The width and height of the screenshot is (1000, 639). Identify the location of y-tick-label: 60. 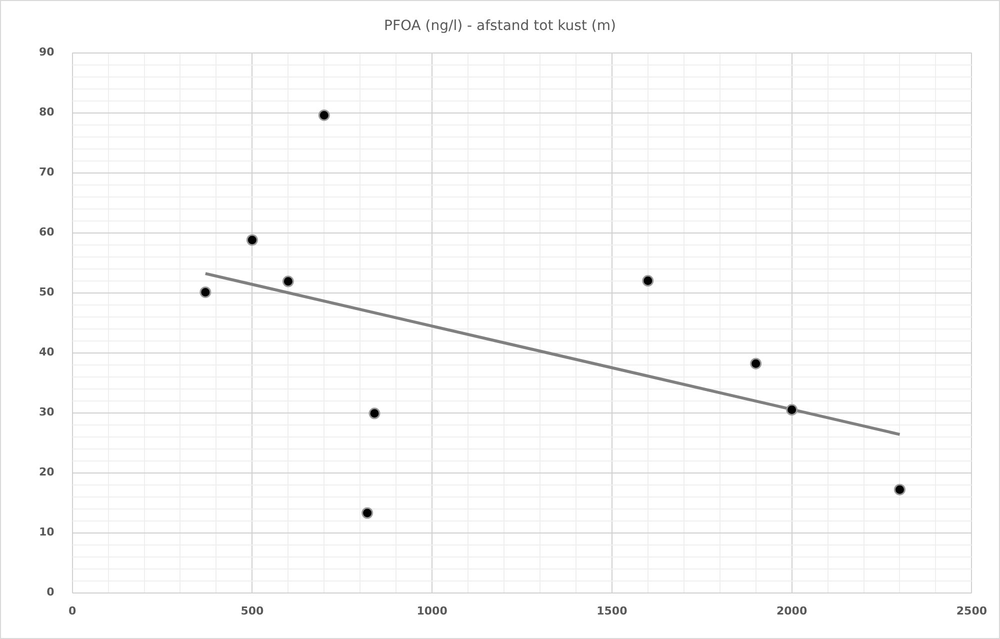
(46, 232).